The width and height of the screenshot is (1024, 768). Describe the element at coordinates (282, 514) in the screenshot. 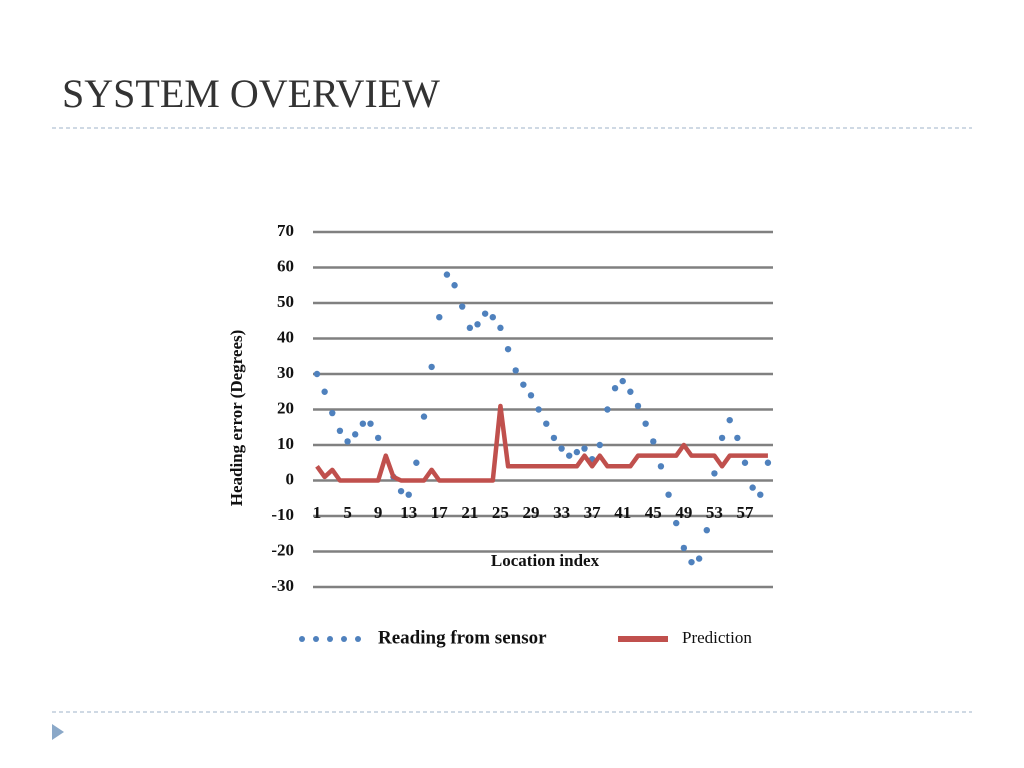

I see `y-tick-label: -10` at that location.